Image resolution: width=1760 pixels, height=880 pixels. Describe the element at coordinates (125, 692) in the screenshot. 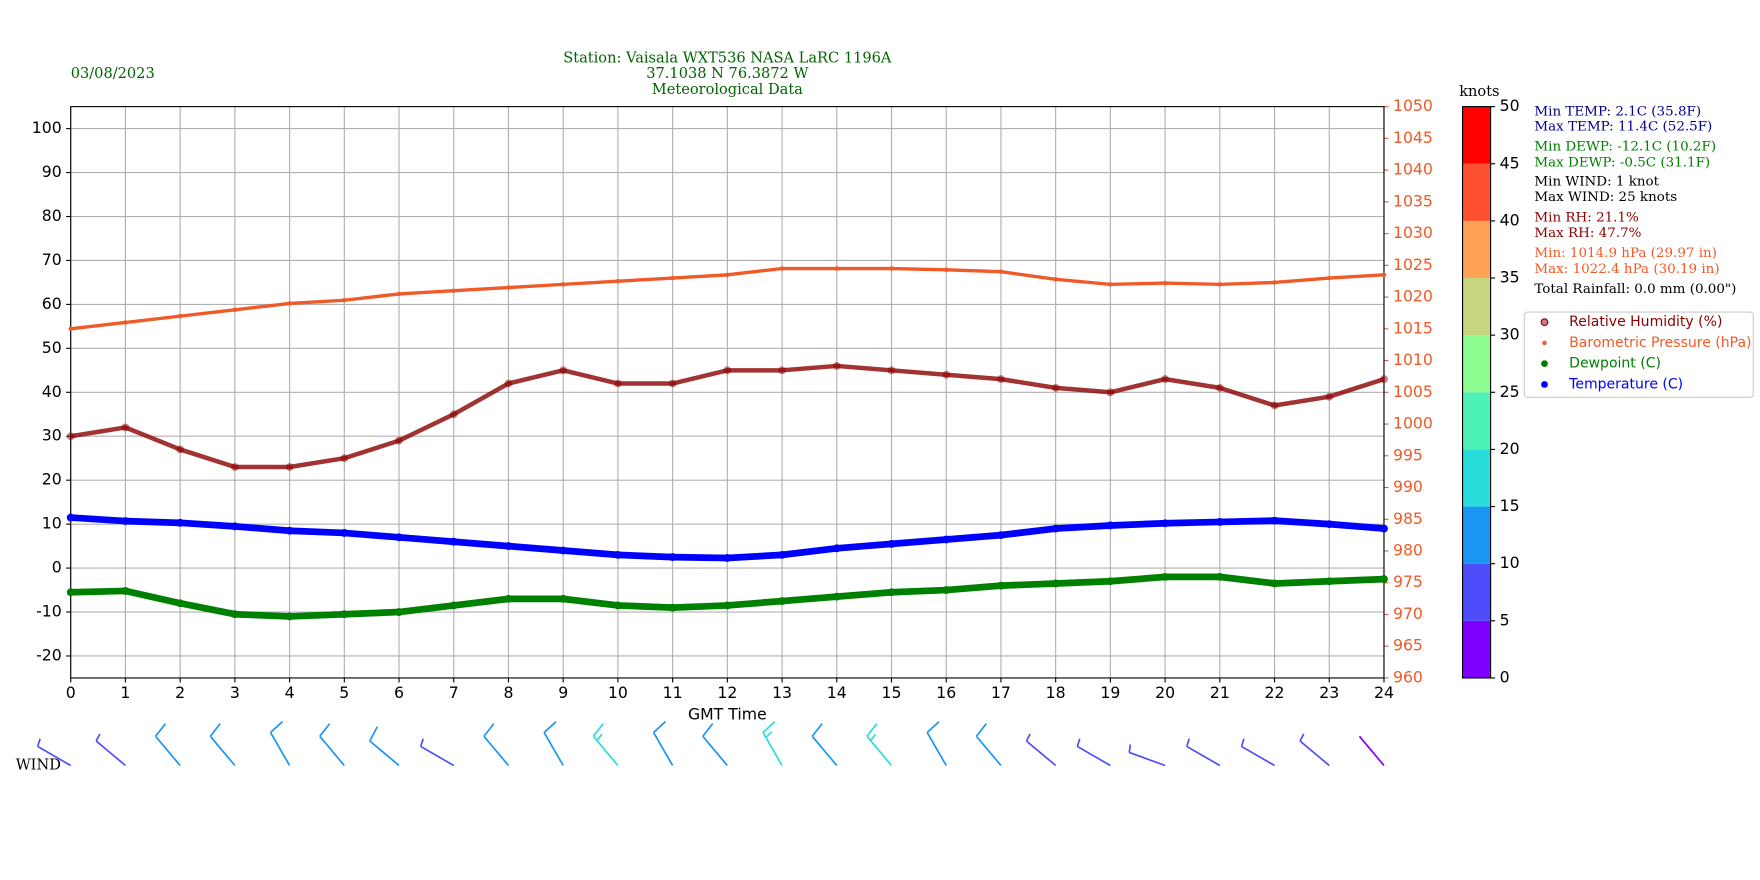

I see `x-tick-label: 1` at that location.